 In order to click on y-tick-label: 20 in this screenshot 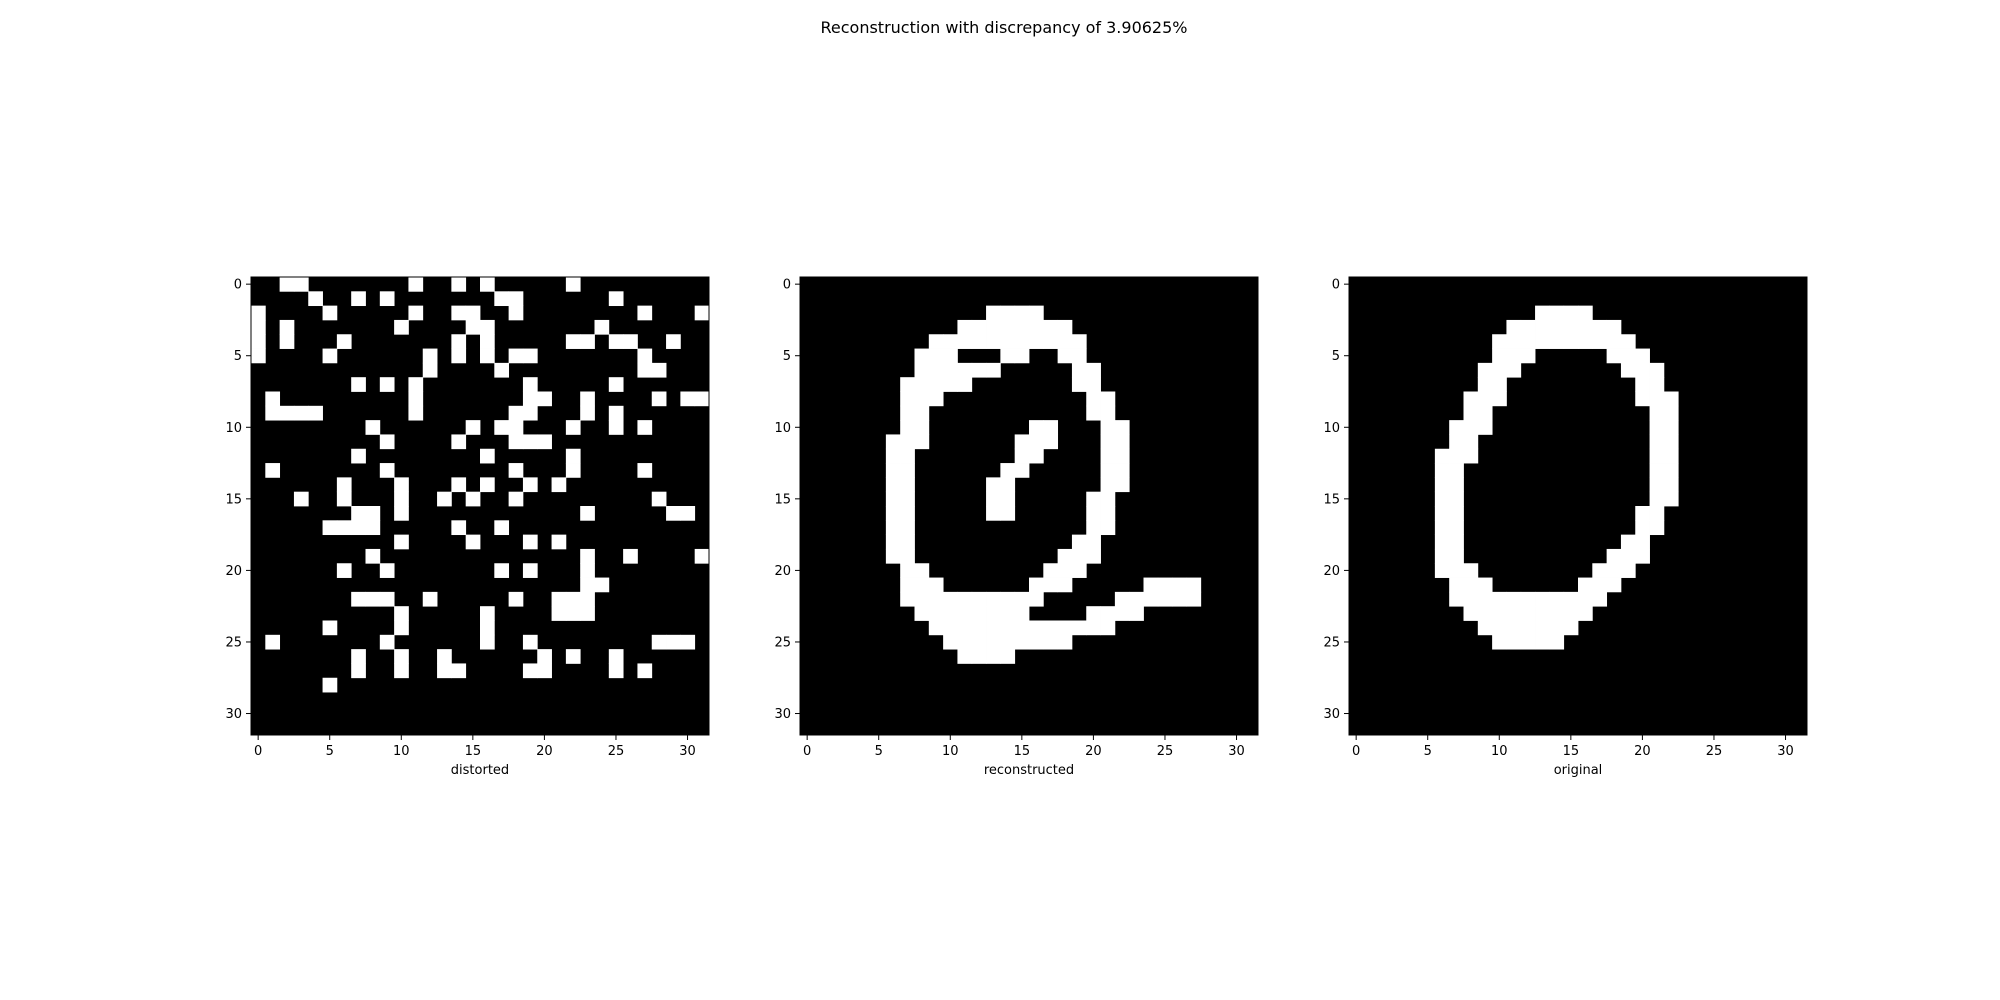, I will do `click(233, 571)`.